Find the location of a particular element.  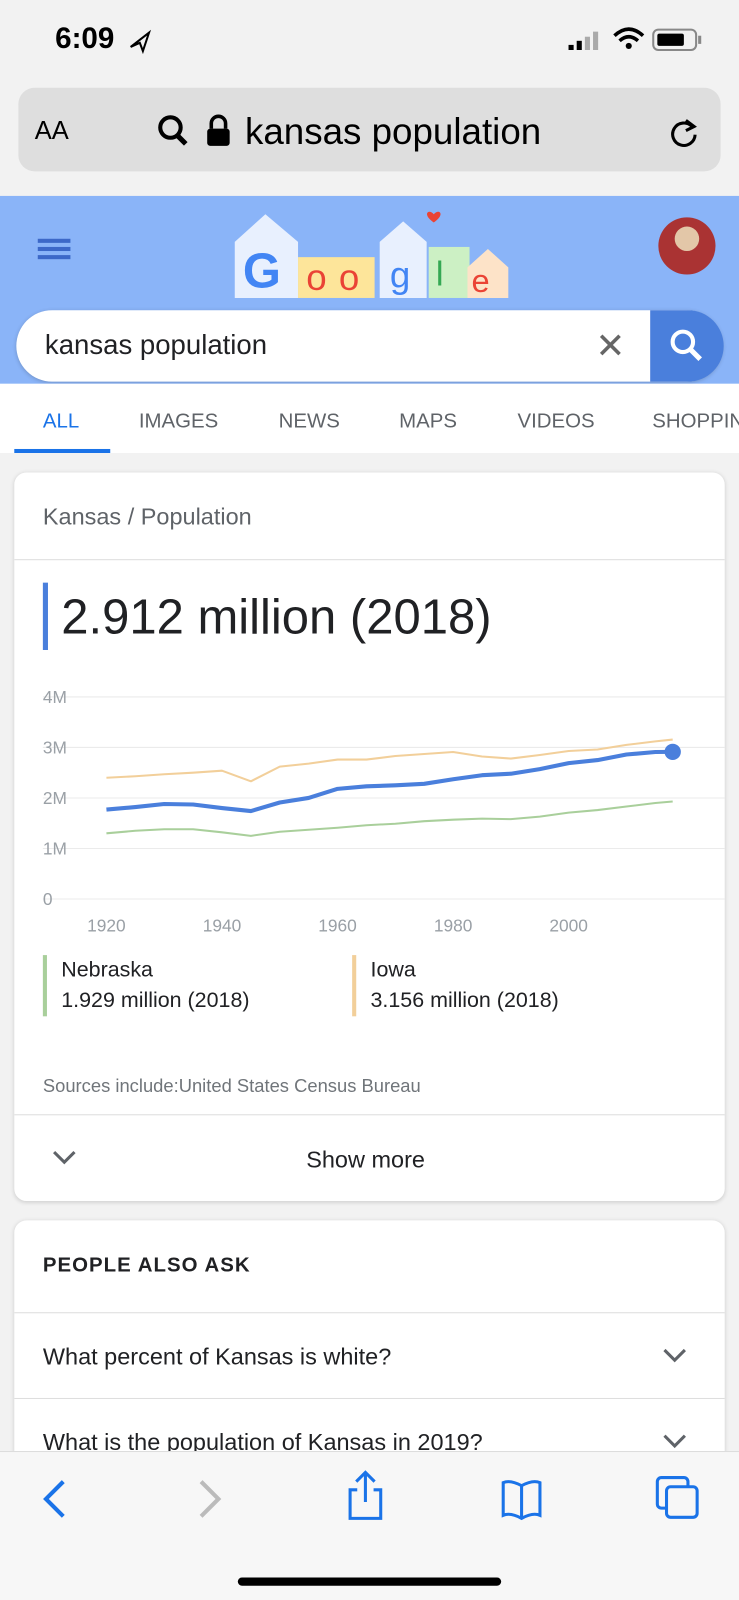

x-tick-label: 1940 is located at coordinates (222, 926).